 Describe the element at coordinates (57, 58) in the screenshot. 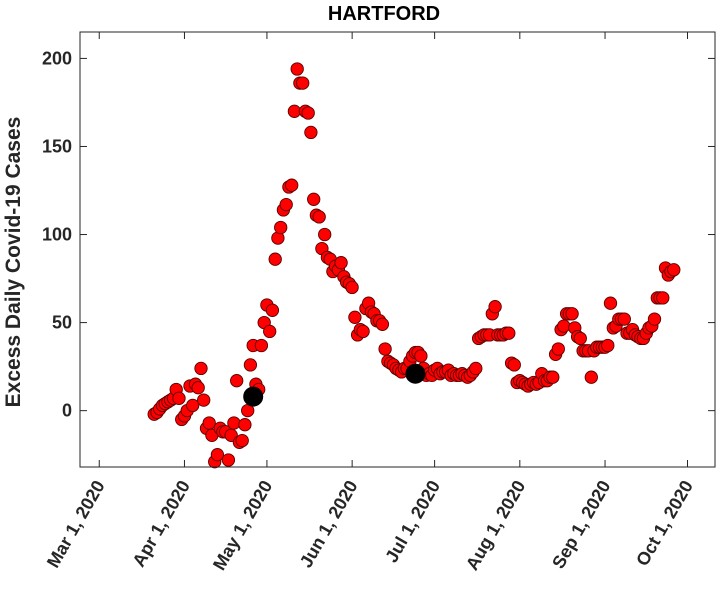

I see `y-tick-label: 200` at that location.